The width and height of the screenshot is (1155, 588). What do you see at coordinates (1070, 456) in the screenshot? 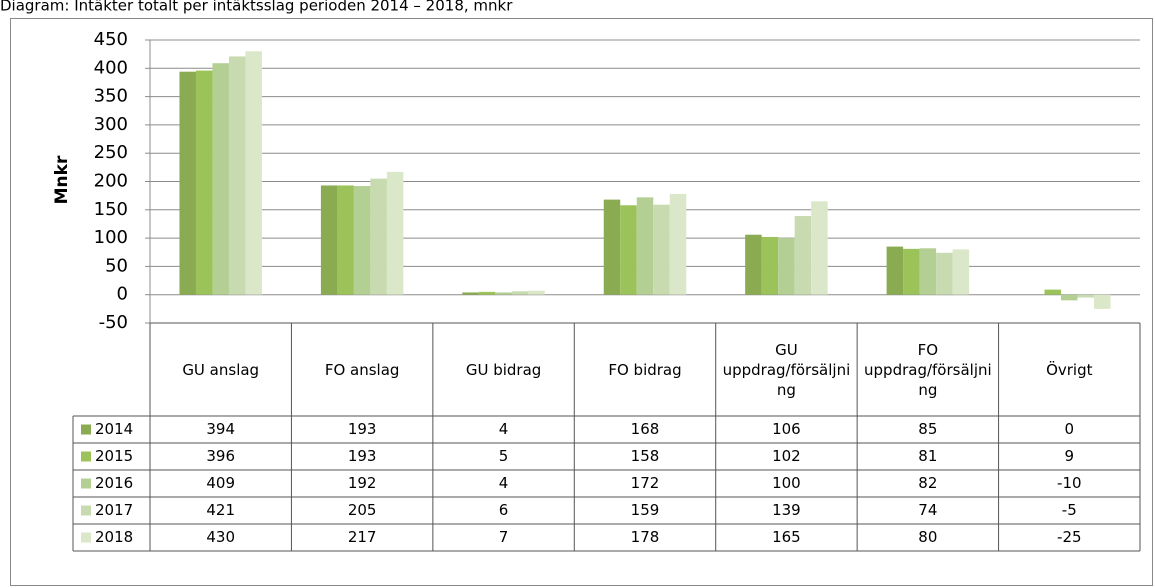
I see `table-value: 9` at bounding box center [1070, 456].